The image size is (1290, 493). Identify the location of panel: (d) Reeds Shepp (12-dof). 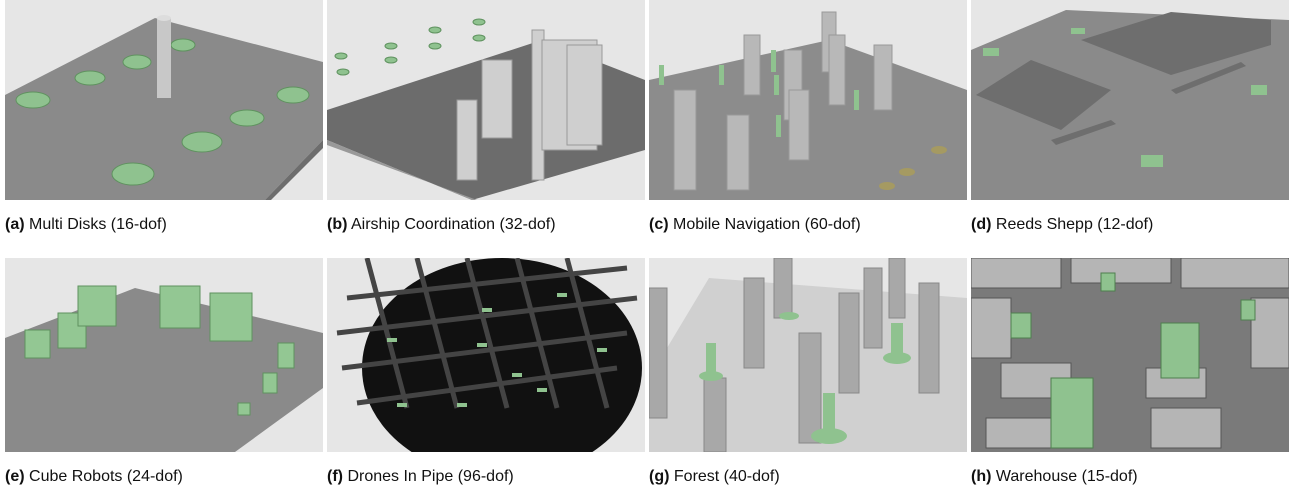
(1130, 117).